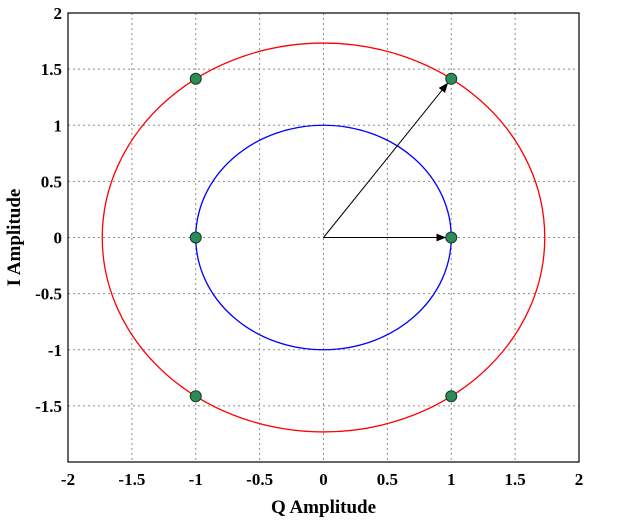  Describe the element at coordinates (48, 294) in the screenshot. I see `y-tick-label-2: -0.5` at that location.